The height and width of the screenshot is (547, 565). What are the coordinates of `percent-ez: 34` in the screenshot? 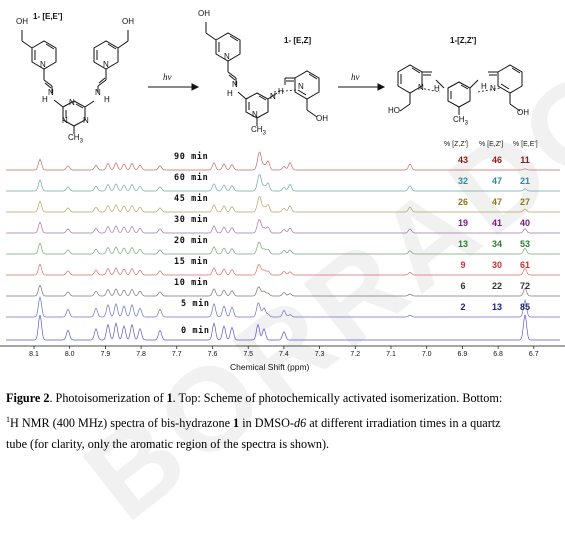 It's located at (496, 244).